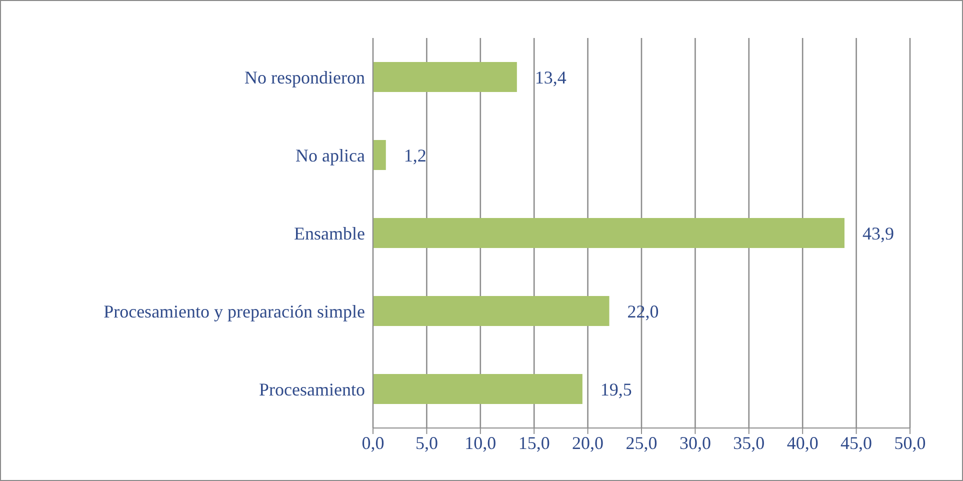 The width and height of the screenshot is (963, 481). I want to click on x-tick-label: 30,0, so click(695, 442).